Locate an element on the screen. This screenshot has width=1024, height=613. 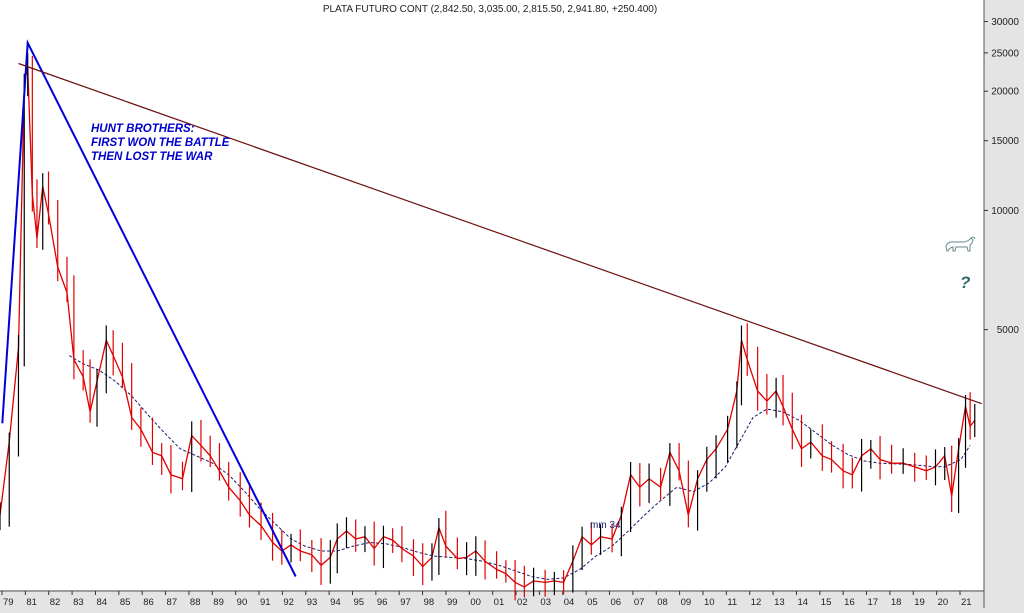
x-tick-label: 86 is located at coordinates (148, 602).